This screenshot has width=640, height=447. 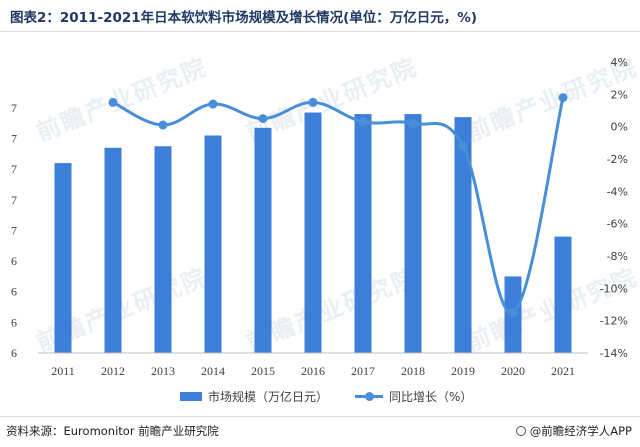 What do you see at coordinates (320, 416) in the screenshot?
I see `footer-divider` at bounding box center [320, 416].